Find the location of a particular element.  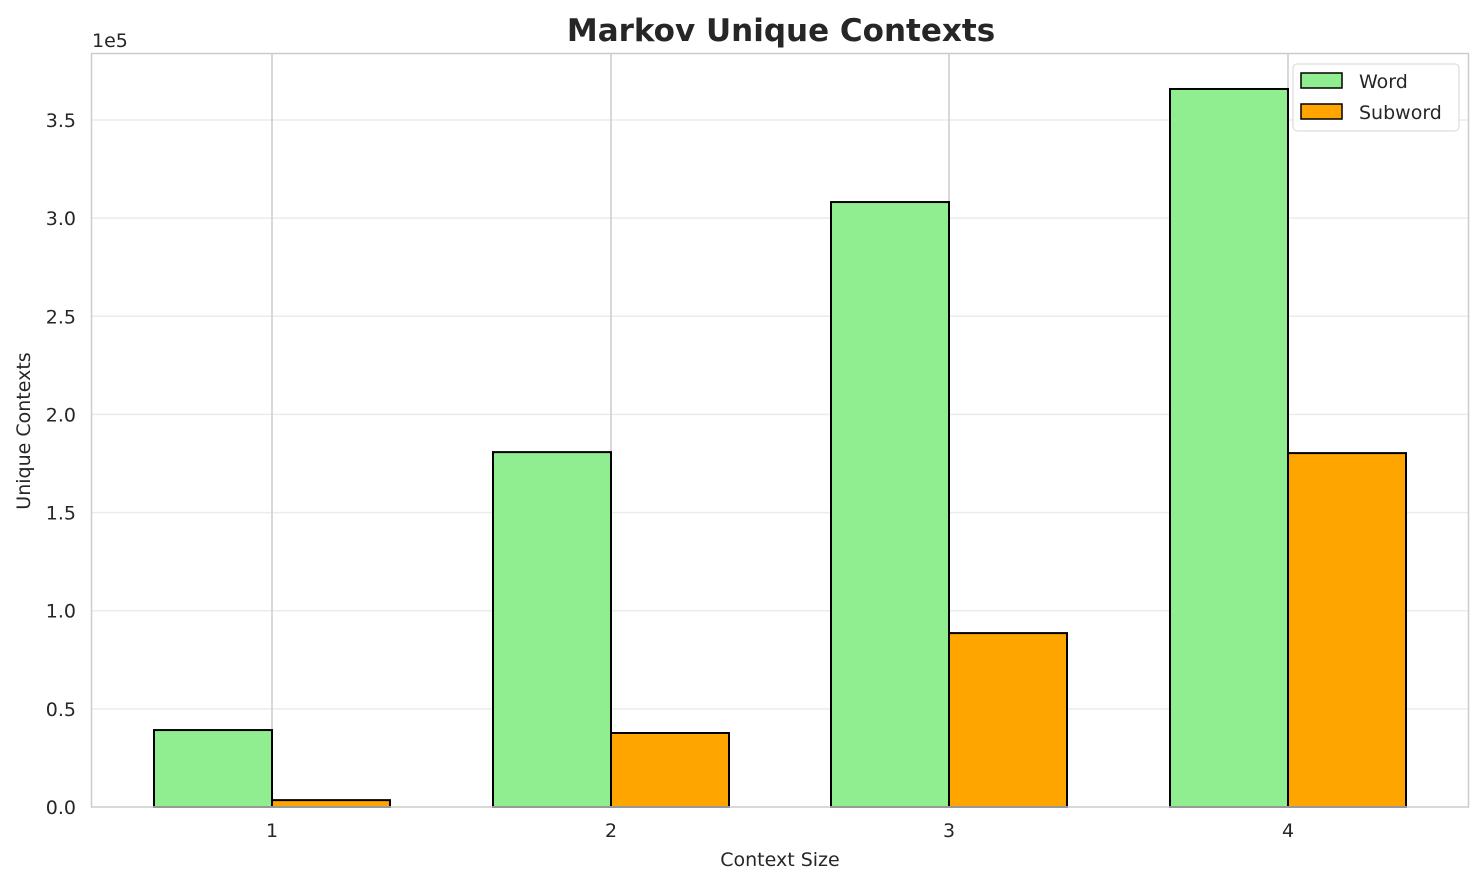

legend-swatch-word is located at coordinates (1321, 80).